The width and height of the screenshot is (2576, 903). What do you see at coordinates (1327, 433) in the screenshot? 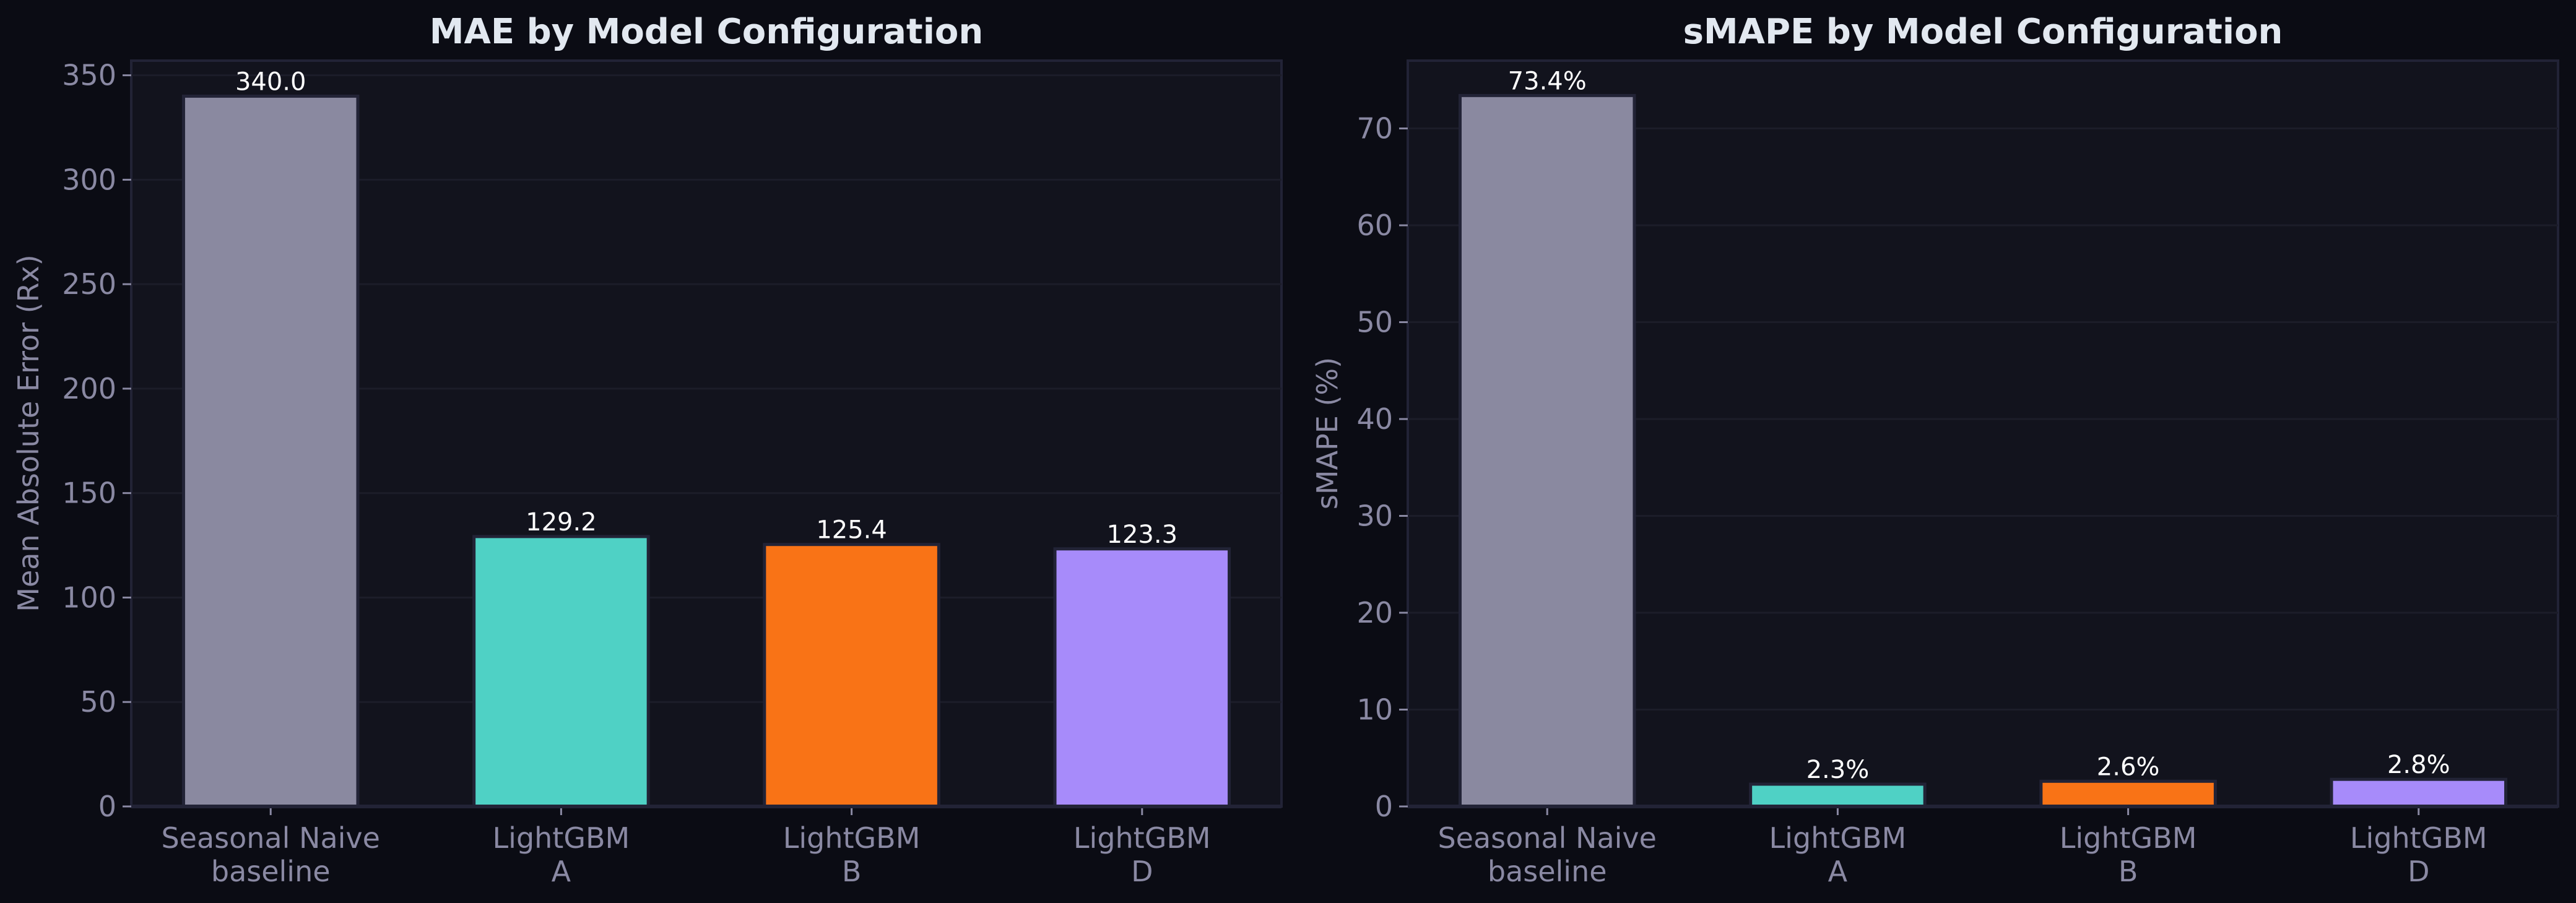
I see `smape-y-axis-label: sMAPE (%)` at bounding box center [1327, 433].